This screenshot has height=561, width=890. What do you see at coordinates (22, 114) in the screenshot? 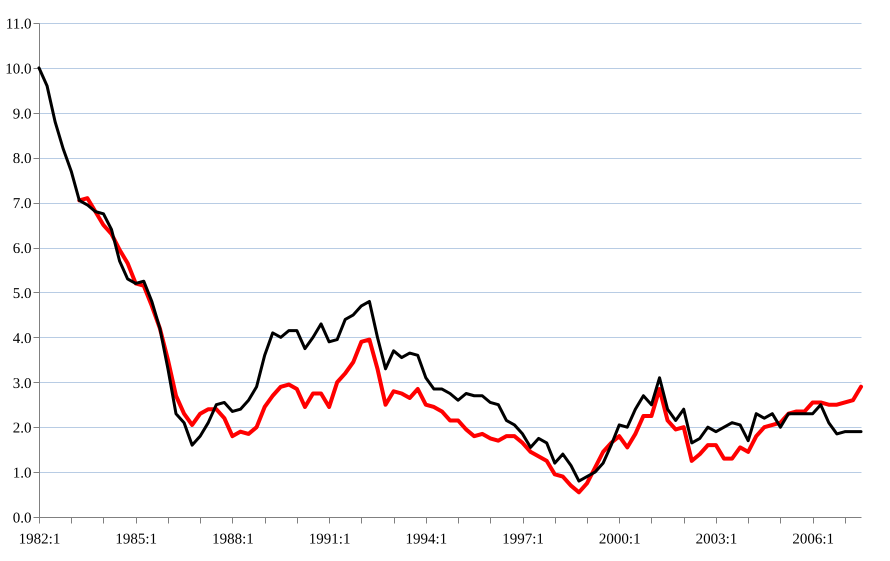
I see `y-tick-label: 9.0` at bounding box center [22, 114].